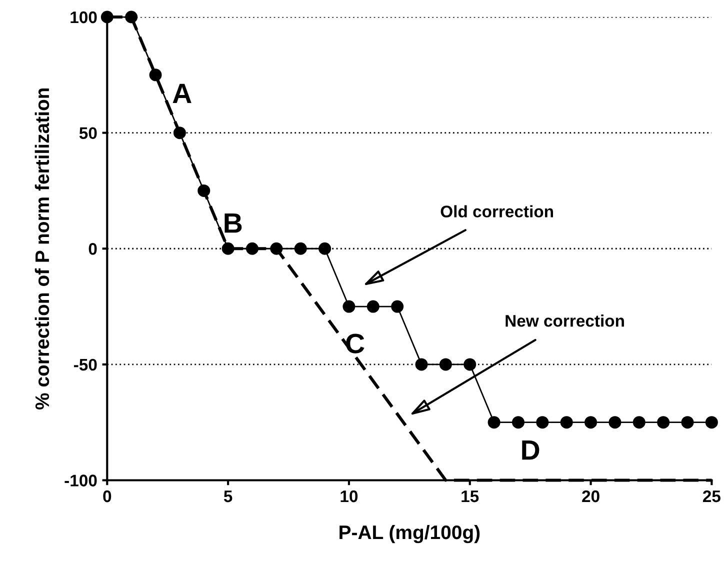 Image resolution: width=724 pixels, height=567 pixels. Describe the element at coordinates (410, 534) in the screenshot. I see `x-axis-title: P-AL (mg/100g)` at that location.